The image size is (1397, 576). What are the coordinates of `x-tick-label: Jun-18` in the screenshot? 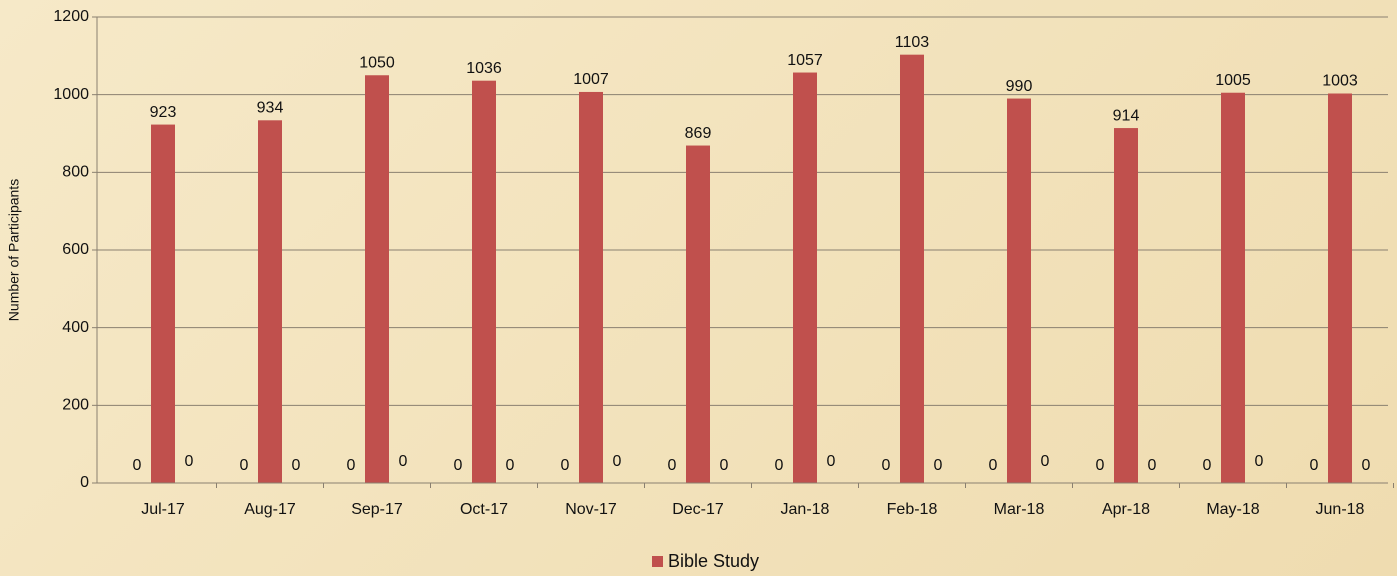 It's located at (1340, 509).